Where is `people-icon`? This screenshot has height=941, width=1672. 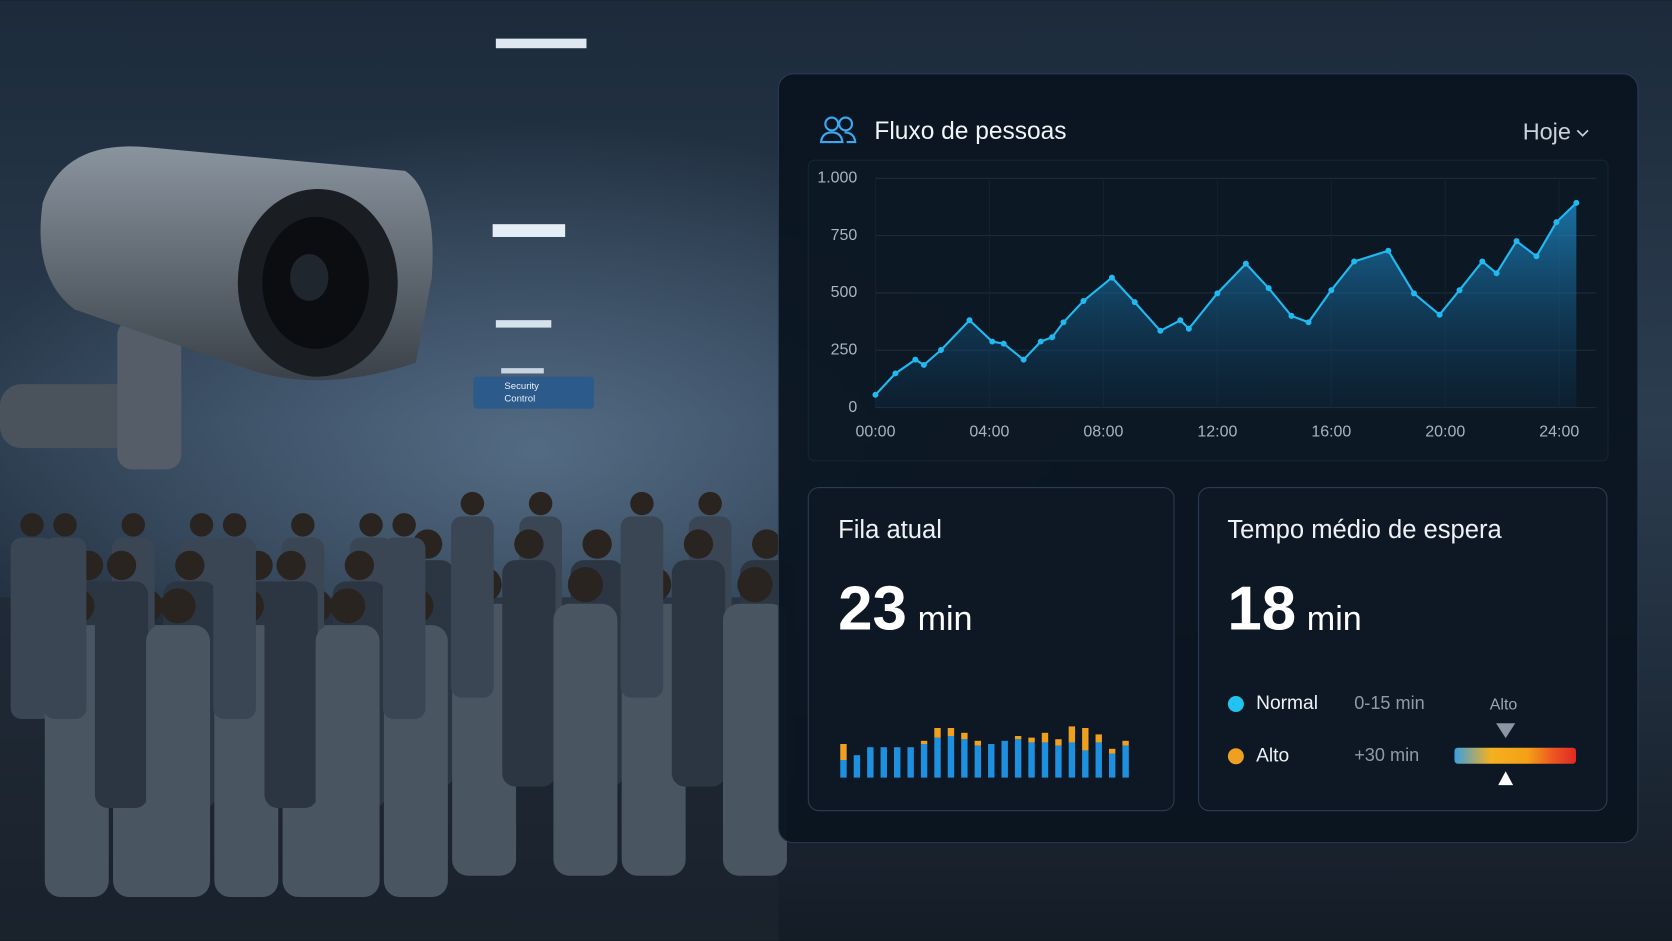
people-icon is located at coordinates (838, 130).